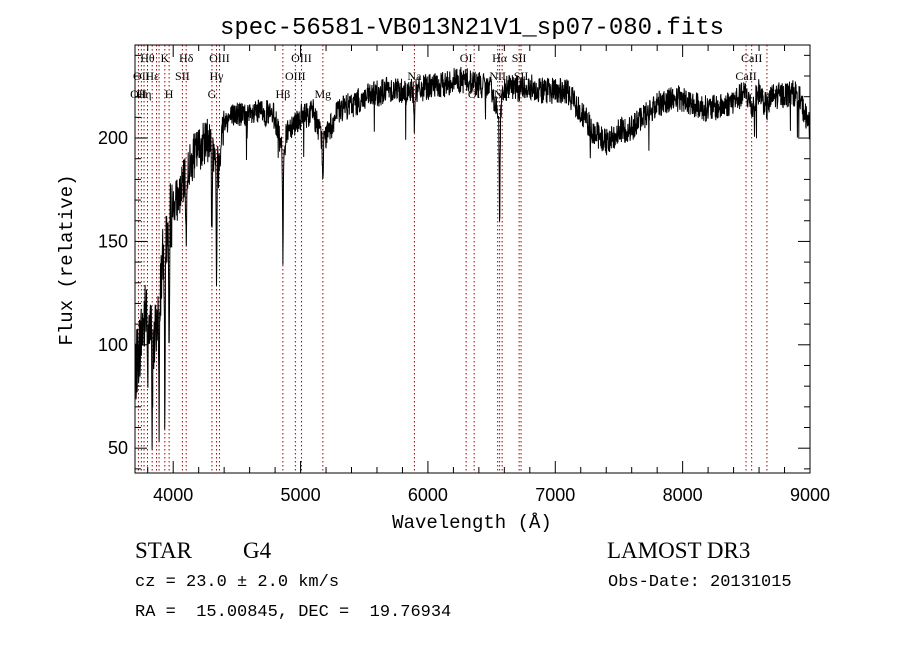 This screenshot has height=649, width=900. What do you see at coordinates (257, 550) in the screenshot?
I see `object-subclass: G4` at bounding box center [257, 550].